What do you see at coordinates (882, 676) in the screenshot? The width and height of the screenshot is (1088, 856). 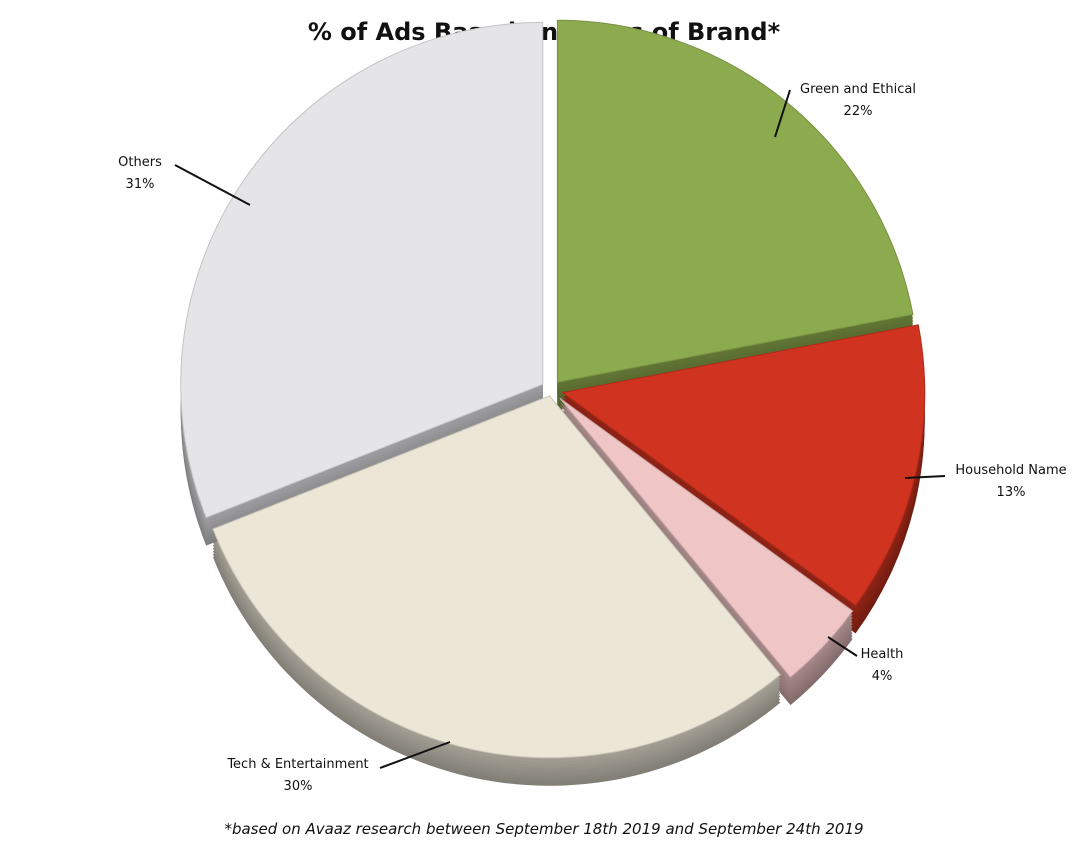 I see `slice-value-health: 4%` at bounding box center [882, 676].